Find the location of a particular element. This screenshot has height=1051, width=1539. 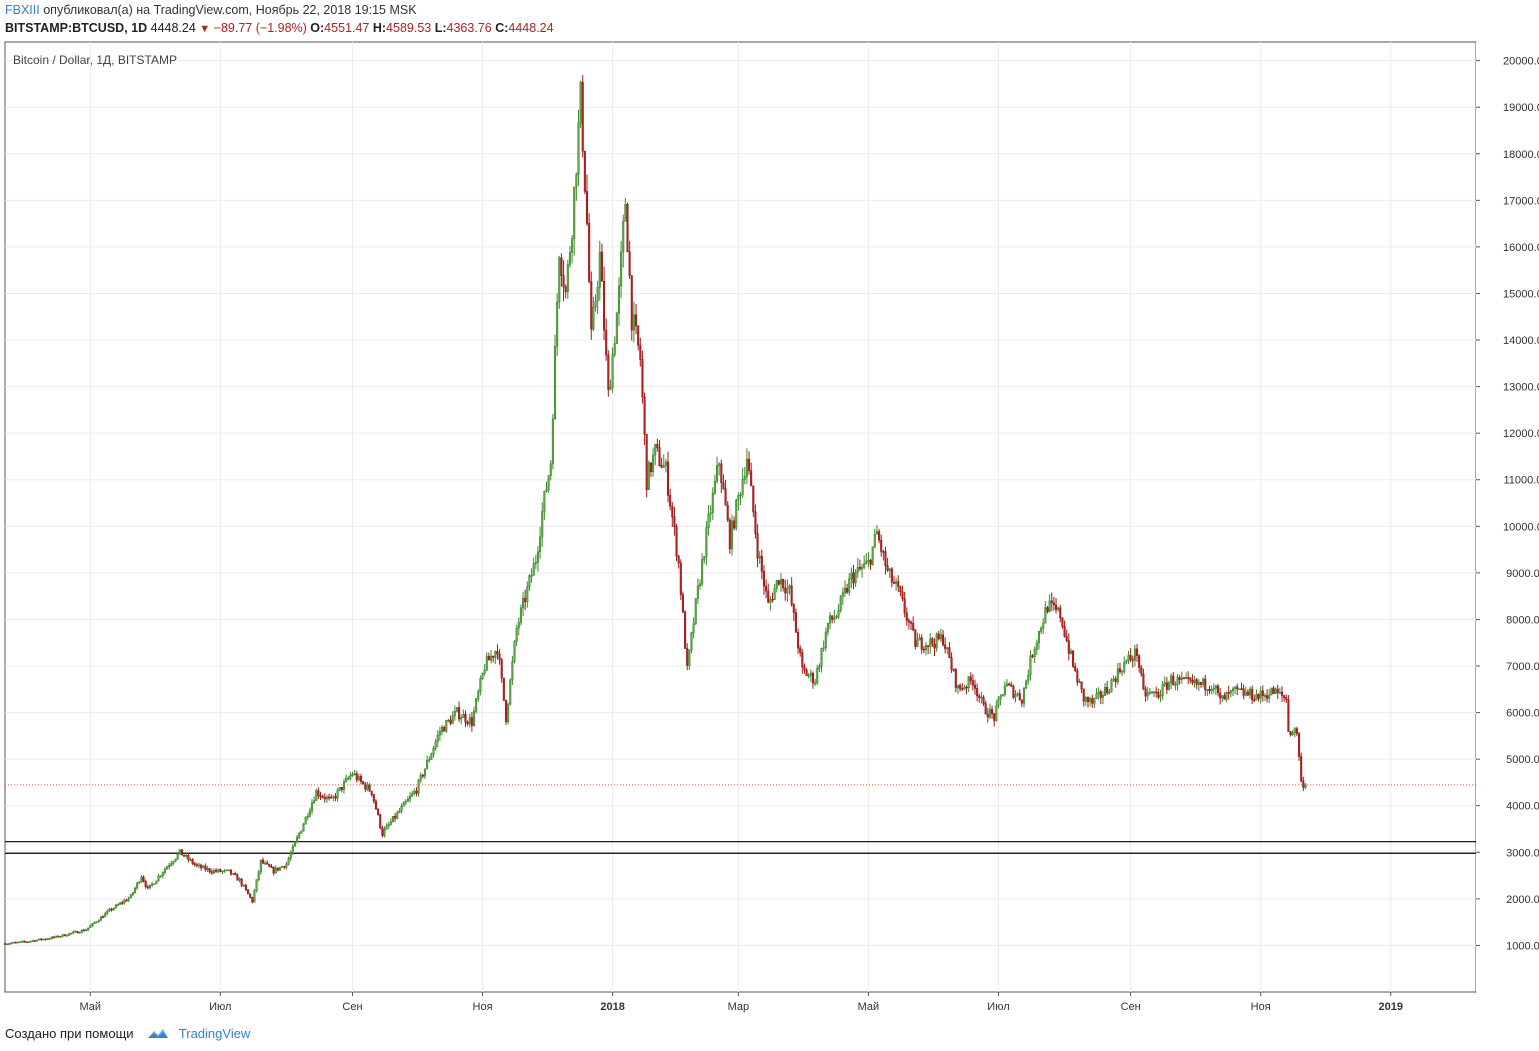

author-link: FBXIII is located at coordinates (22, 10).